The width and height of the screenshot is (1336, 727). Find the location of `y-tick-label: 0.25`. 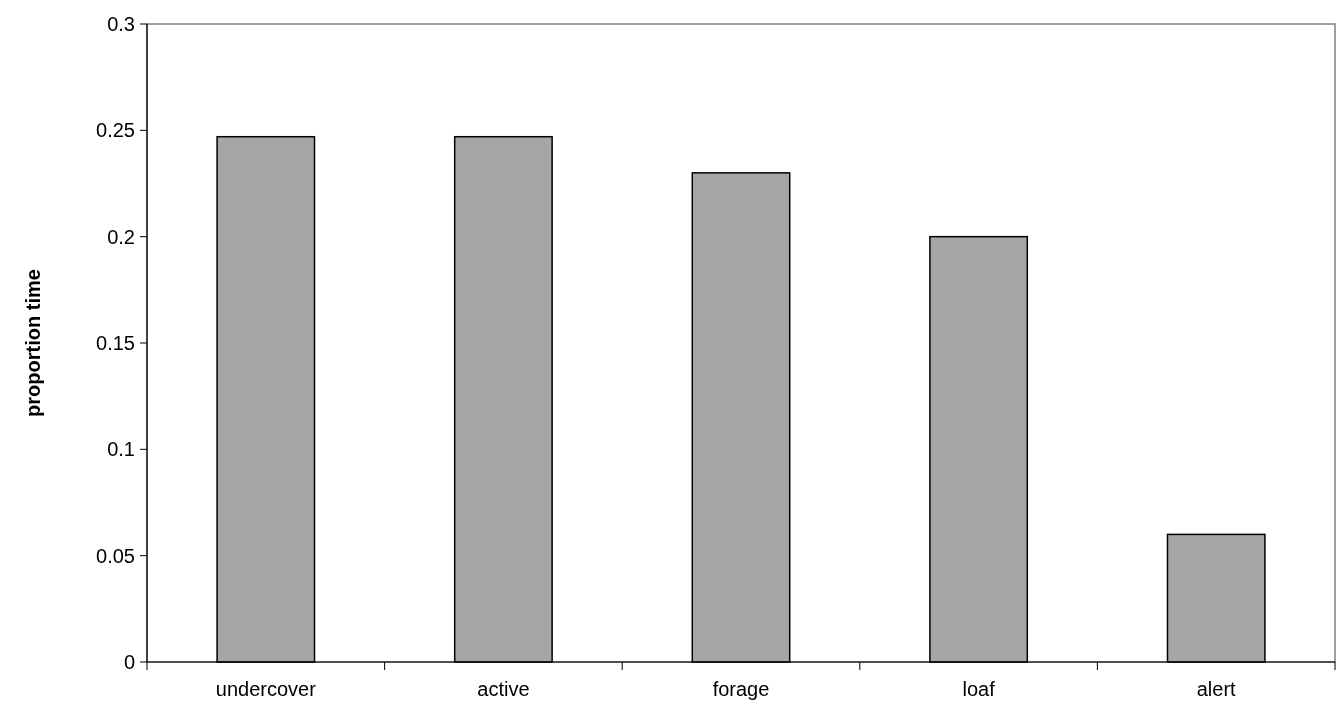

y-tick-label: 0.25 is located at coordinates (115, 130).